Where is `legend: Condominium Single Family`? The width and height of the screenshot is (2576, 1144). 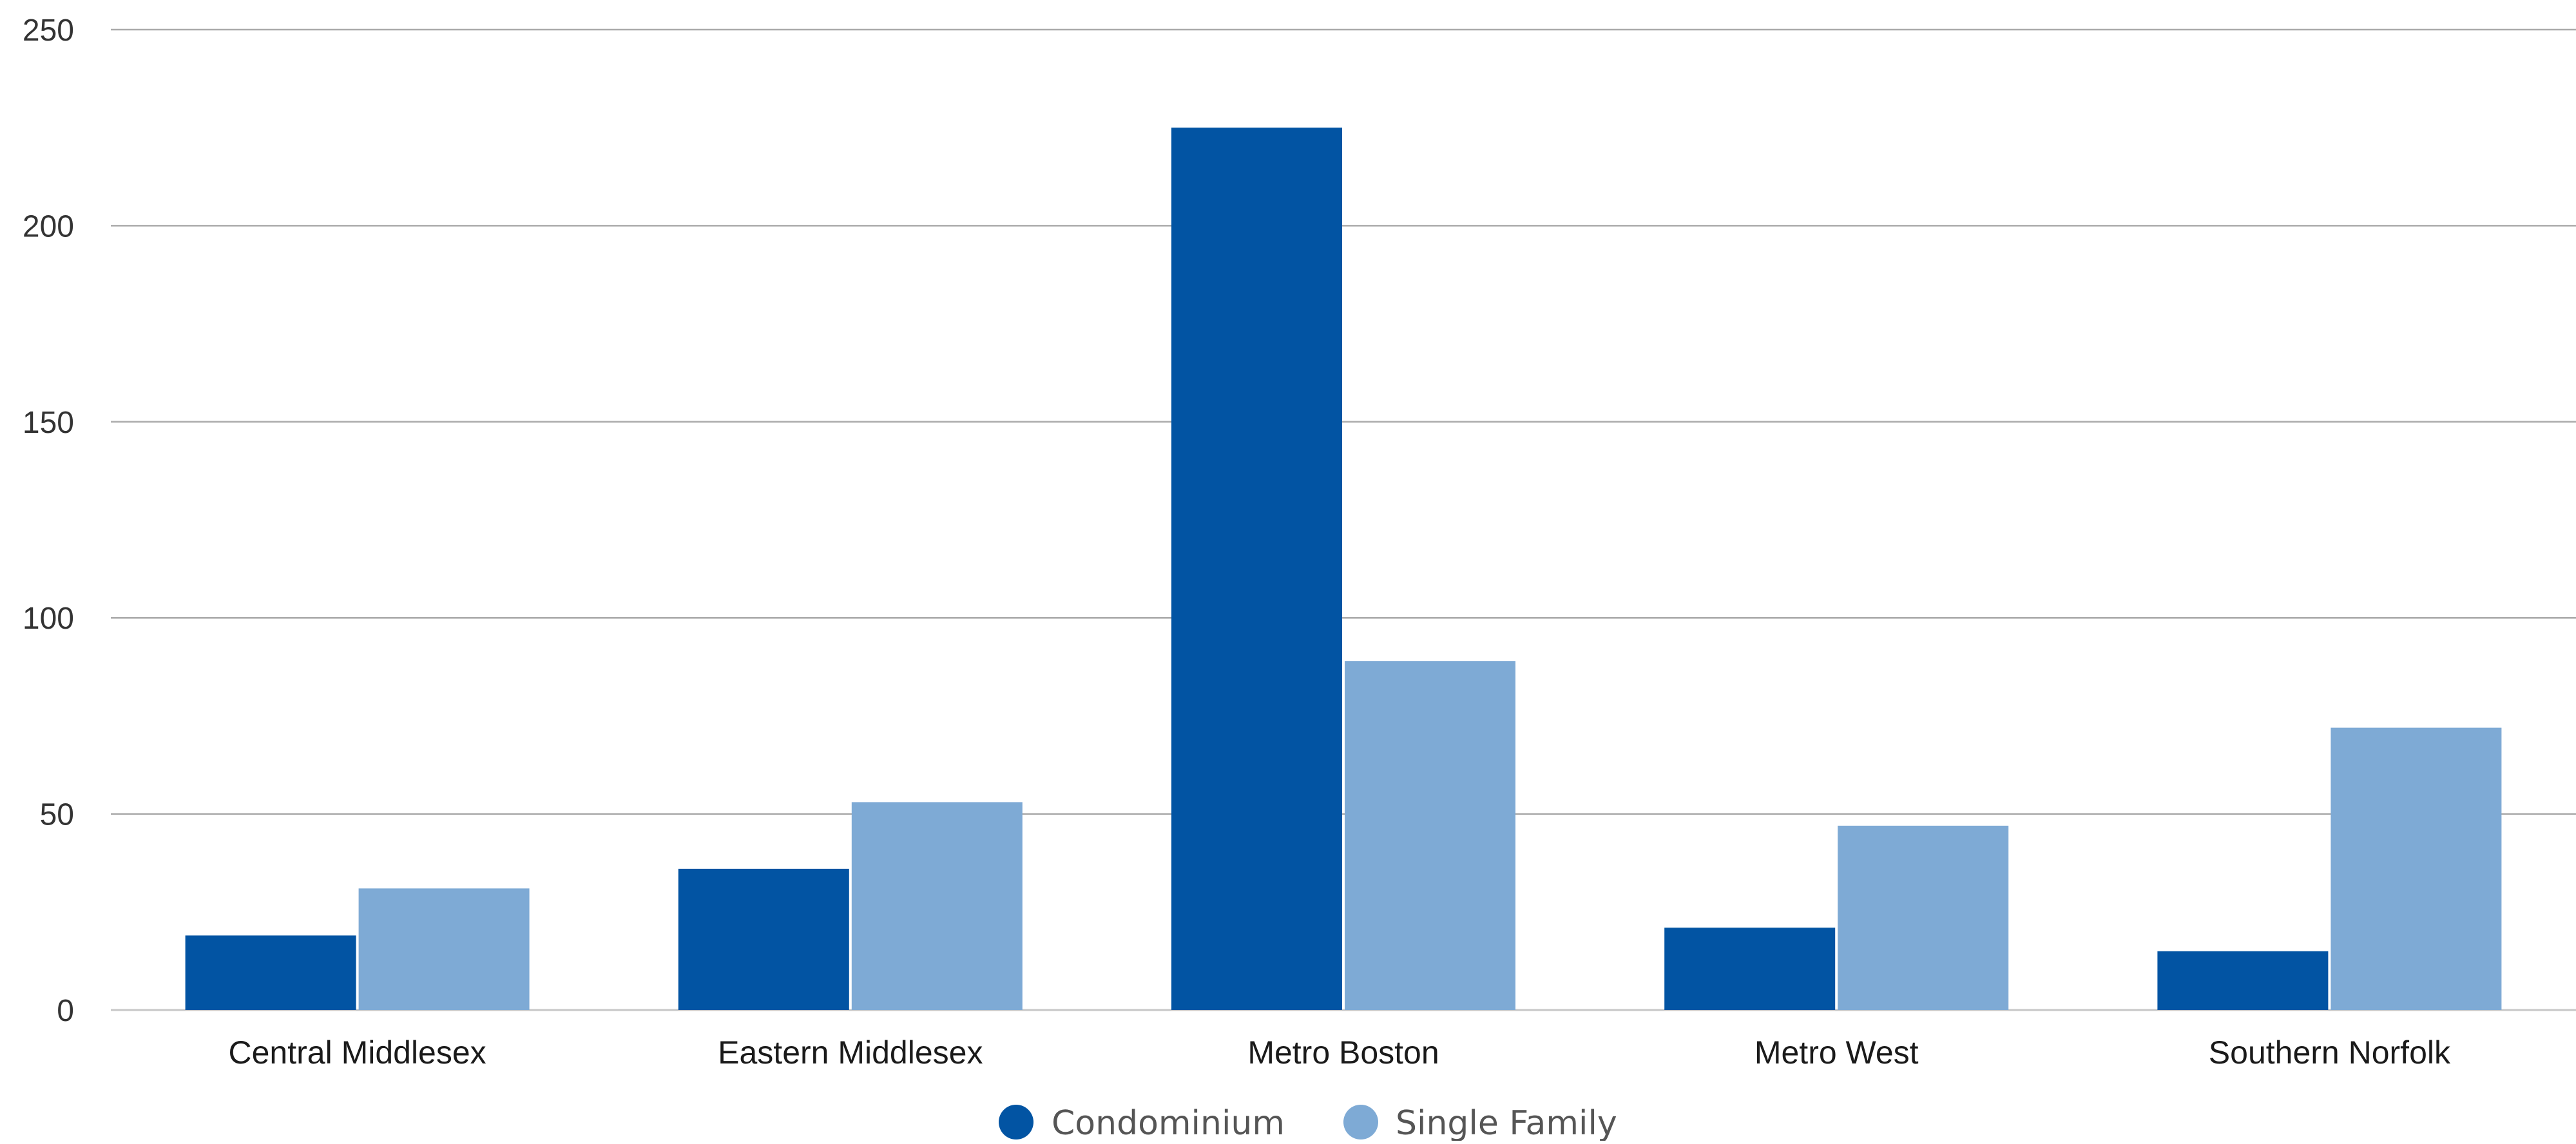
legend: Condominium Single Family is located at coordinates (1308, 1123).